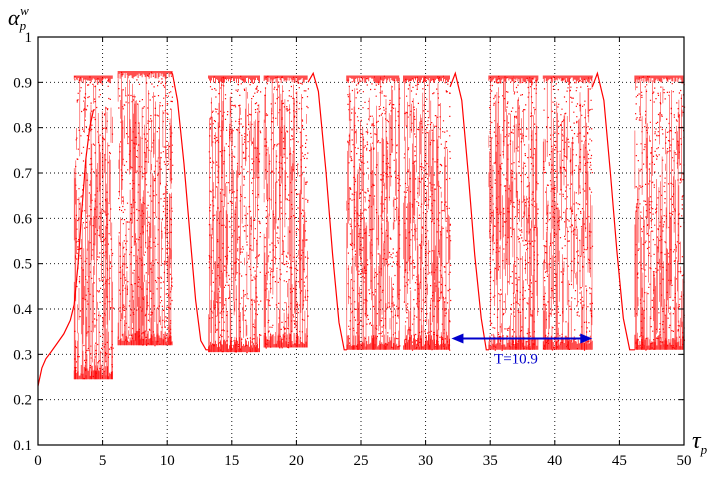  Describe the element at coordinates (231, 461) in the screenshot. I see `x-tick-label: 15` at that location.